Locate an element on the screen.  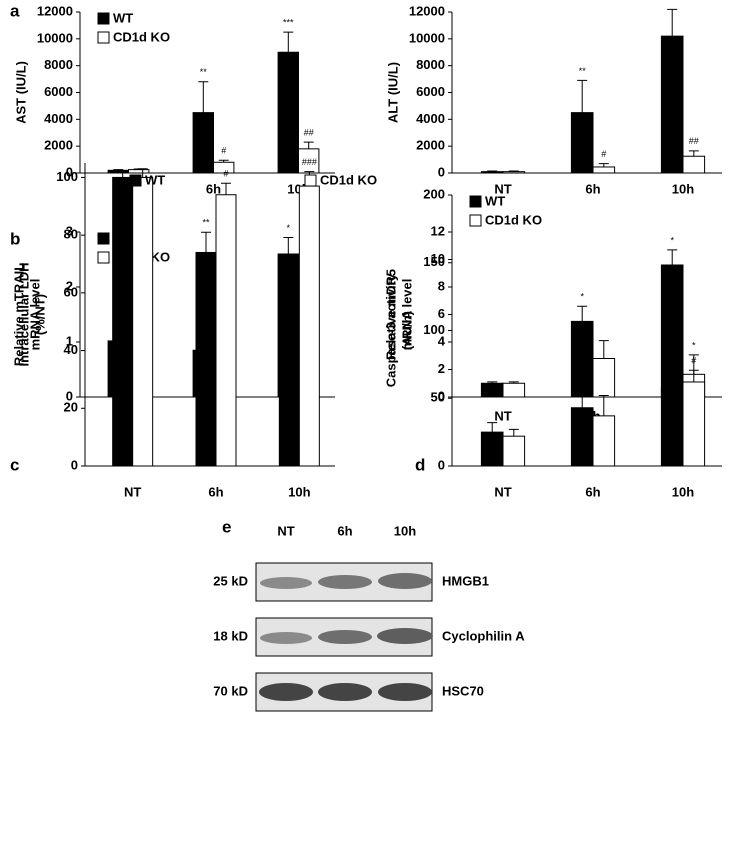
y-tick-label: 2000 is located at coordinates (58, 145).